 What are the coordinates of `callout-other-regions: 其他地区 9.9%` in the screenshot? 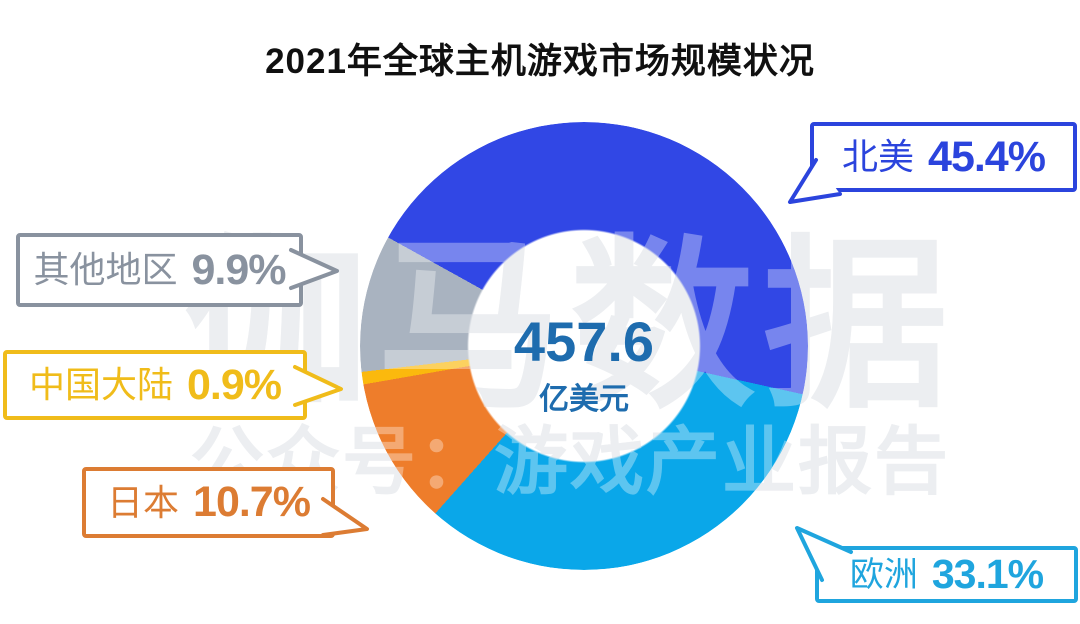 It's located at (177, 270).